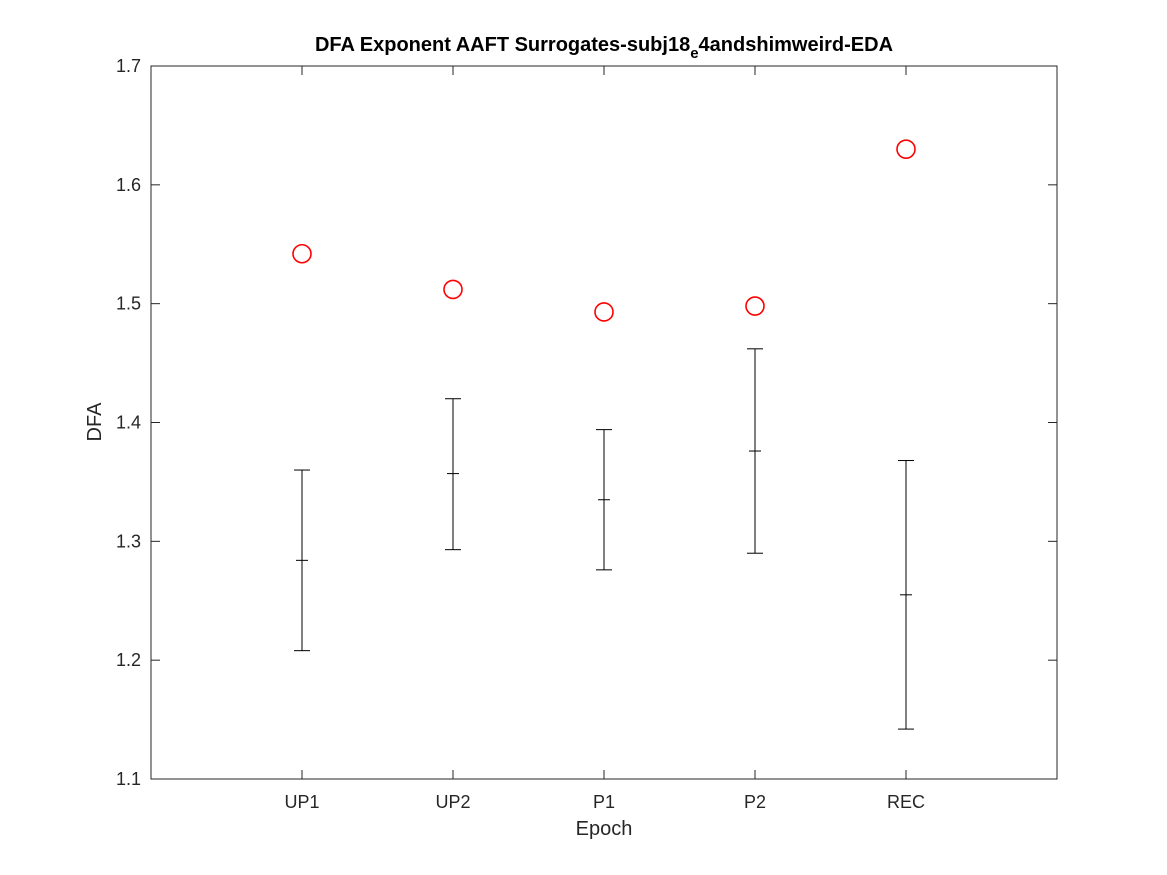 This screenshot has width=1167, height=875. What do you see at coordinates (128, 541) in the screenshot?
I see `y-tick-label-2: 1.3` at bounding box center [128, 541].